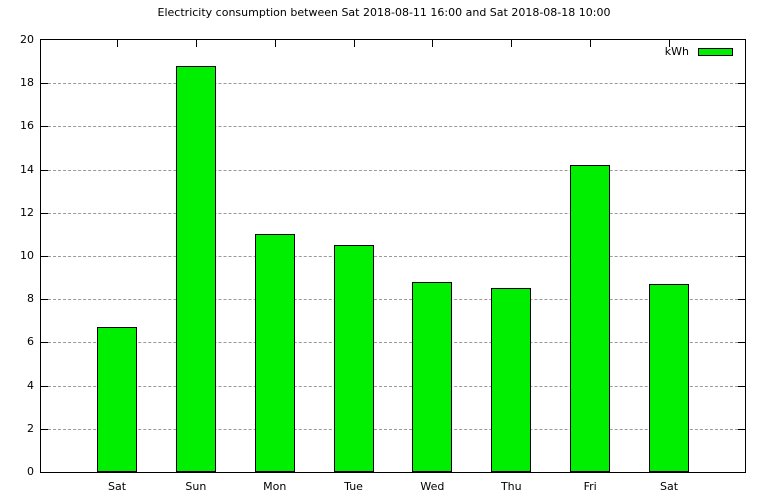 This screenshot has width=768, height=500. What do you see at coordinates (432, 486) in the screenshot?
I see `x-tick-label: Wed` at bounding box center [432, 486].